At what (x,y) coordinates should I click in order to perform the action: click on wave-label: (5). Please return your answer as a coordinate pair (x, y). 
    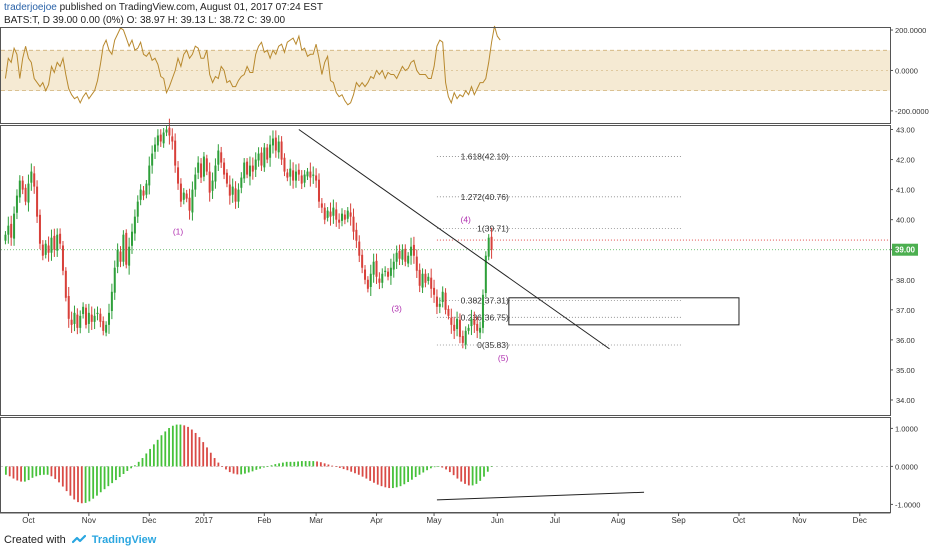
    Looking at the image, I should click on (503, 358).